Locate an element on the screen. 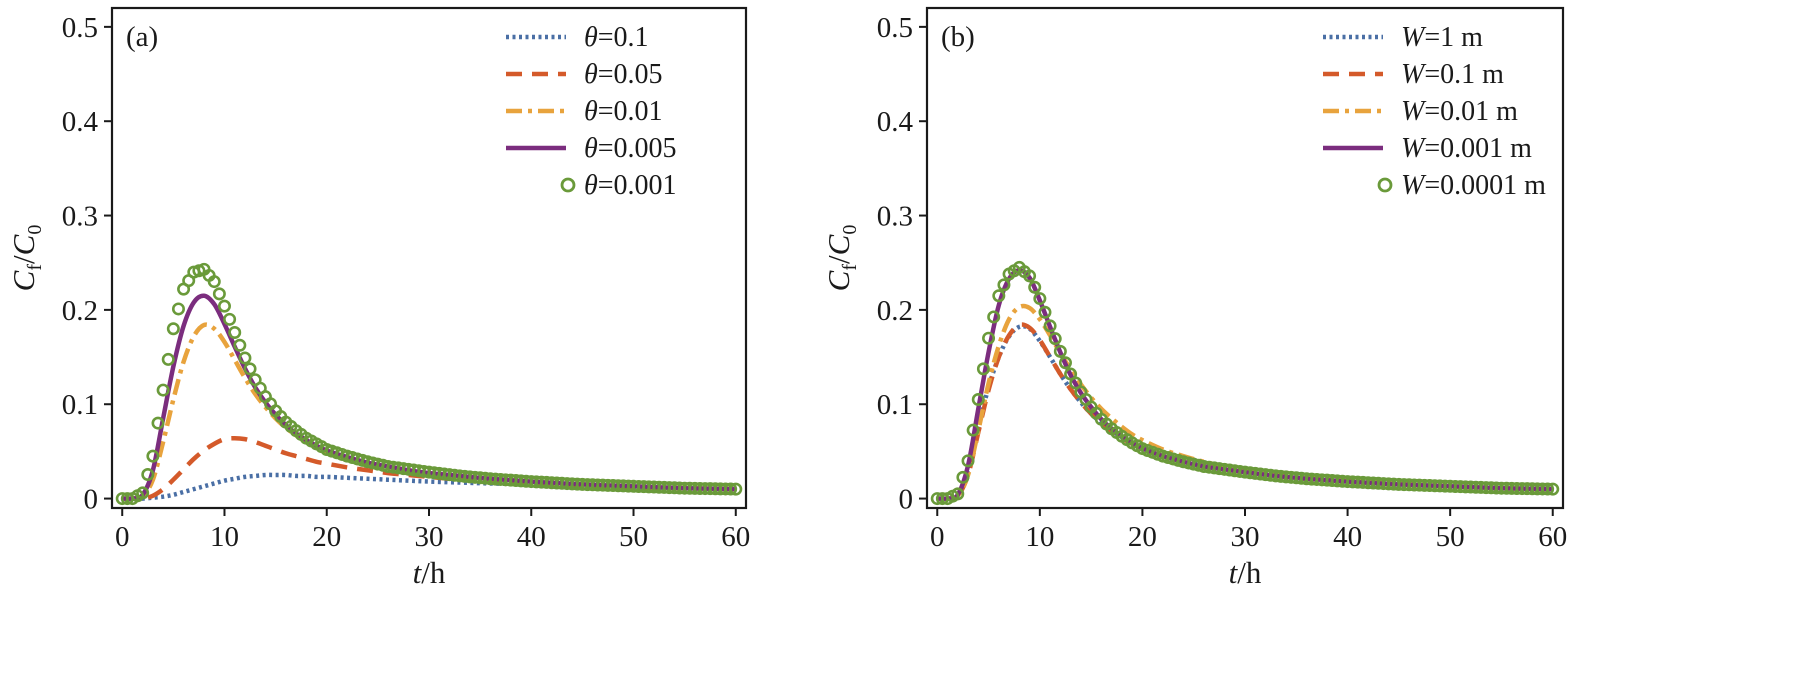 This screenshot has height=675, width=1793. y-tick-label: 0.4 is located at coordinates (80, 122).